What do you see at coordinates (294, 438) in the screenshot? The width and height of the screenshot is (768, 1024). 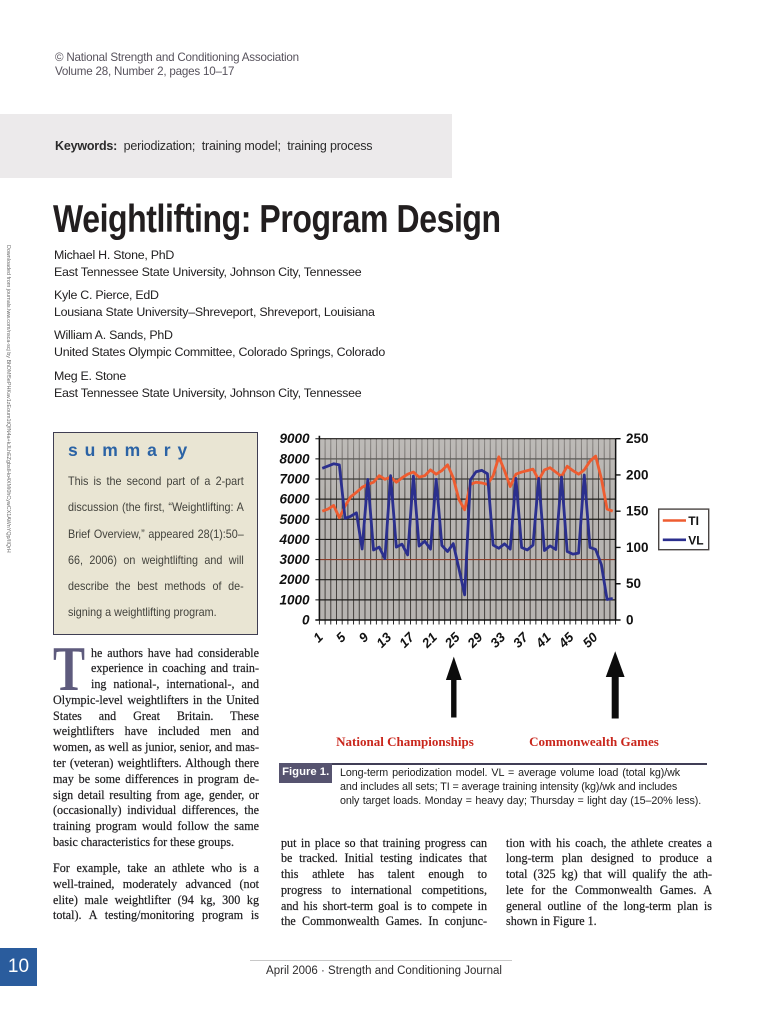 I see `svg-text: 9000` at bounding box center [294, 438].